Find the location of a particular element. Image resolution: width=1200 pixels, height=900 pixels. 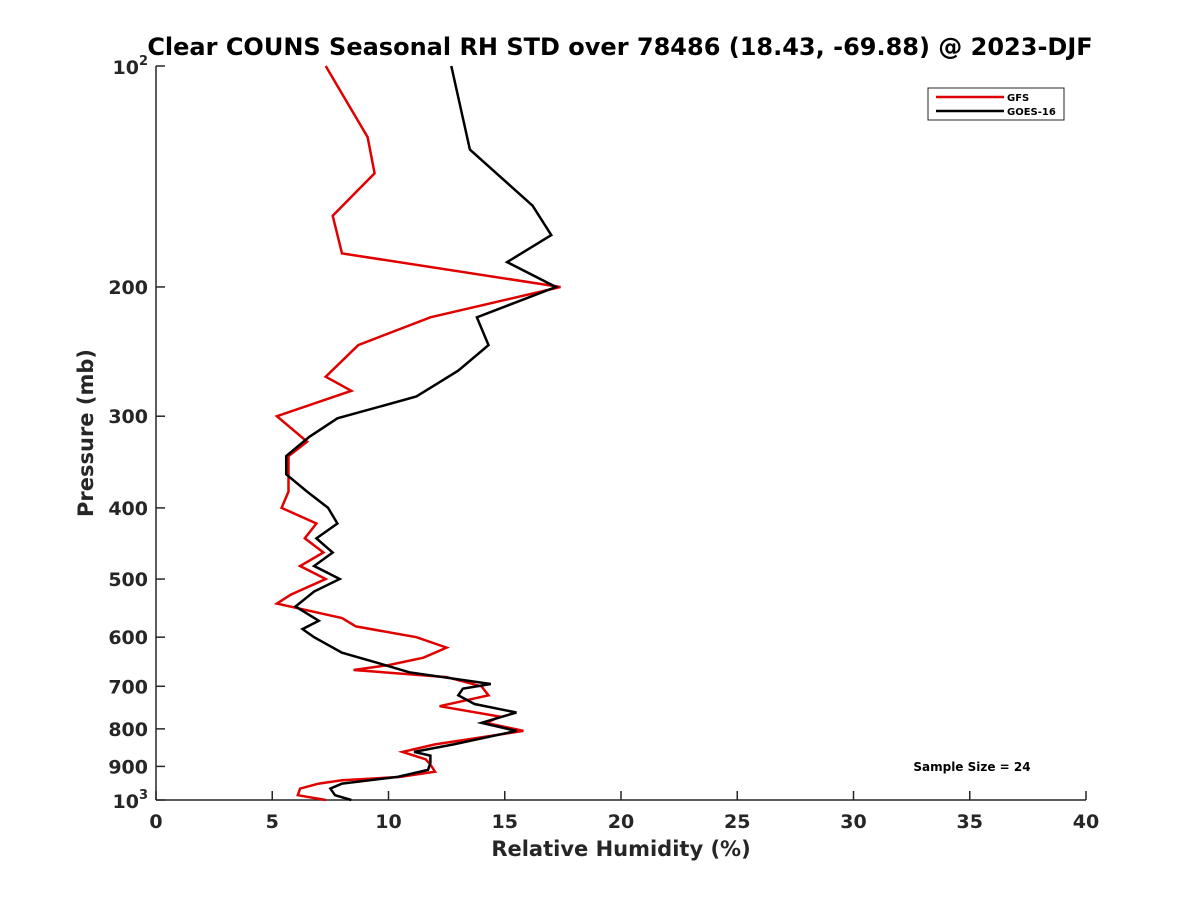

x-tick-label: 30 is located at coordinates (853, 822).